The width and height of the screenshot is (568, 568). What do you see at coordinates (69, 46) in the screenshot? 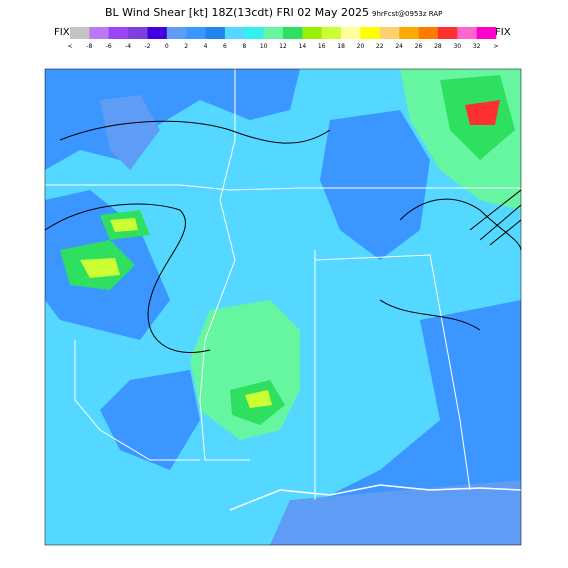
I see `colorbar-label: <` at bounding box center [69, 46].